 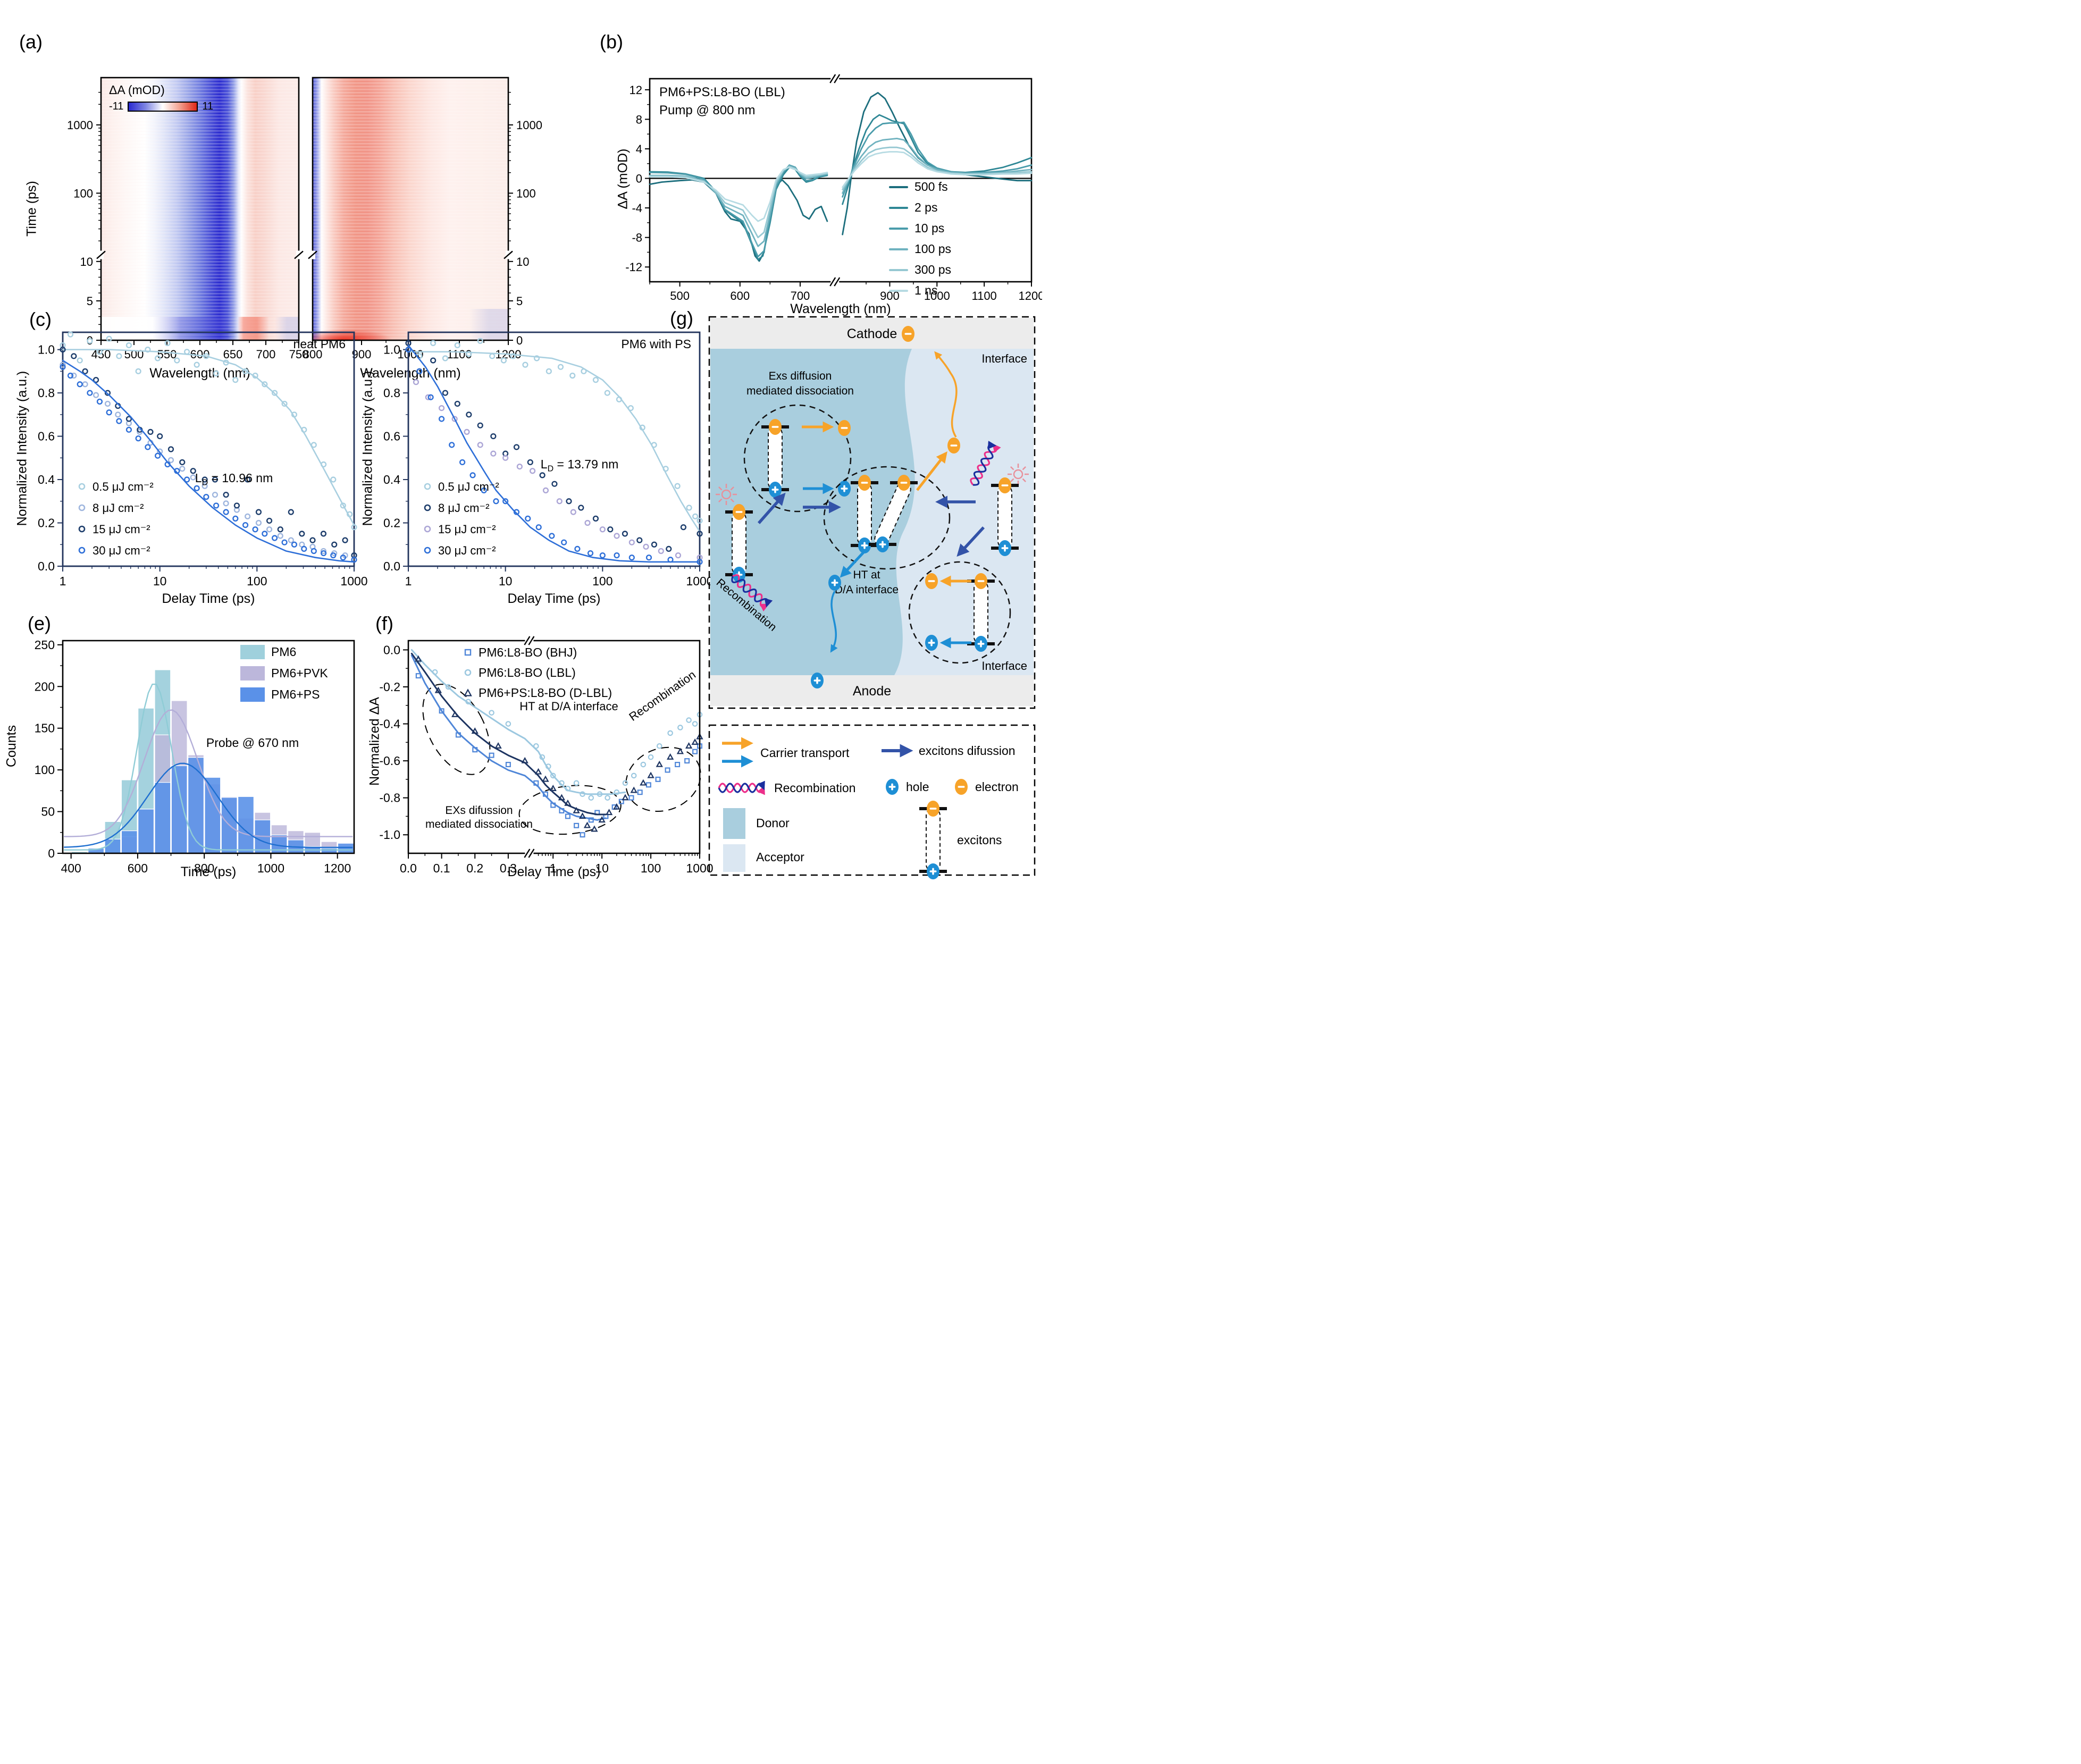 I want to click on svg-text: -0.6, so click(x=389, y=761).